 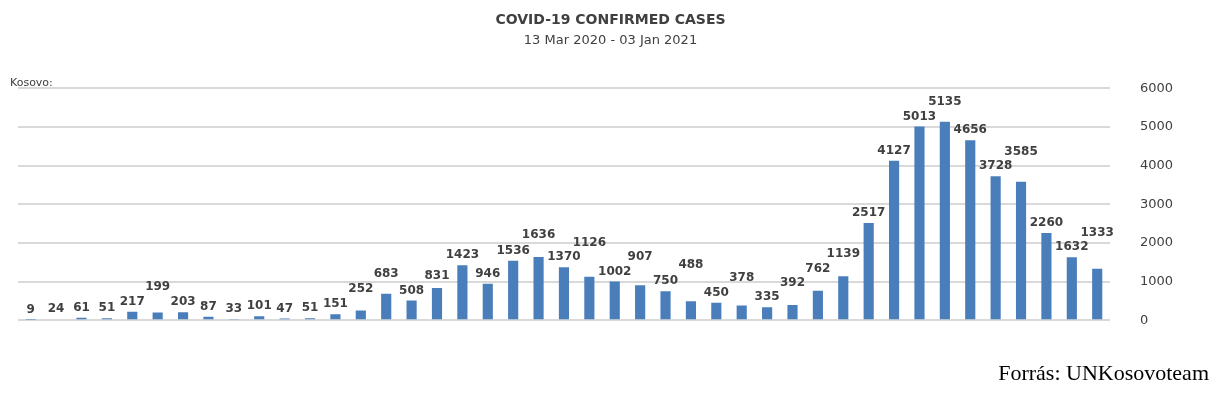 What do you see at coordinates (1156, 165) in the screenshot?
I see `y-tick-label: 4000` at bounding box center [1156, 165].